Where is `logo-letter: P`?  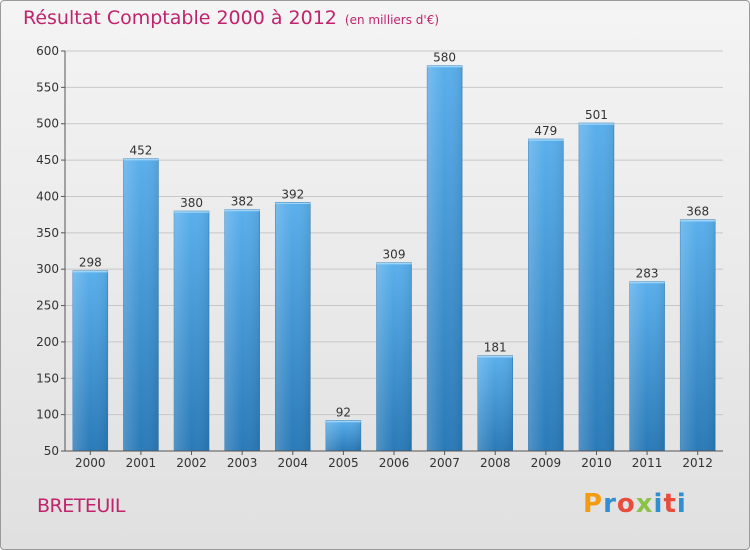 logo-letter: P is located at coordinates (593, 504).